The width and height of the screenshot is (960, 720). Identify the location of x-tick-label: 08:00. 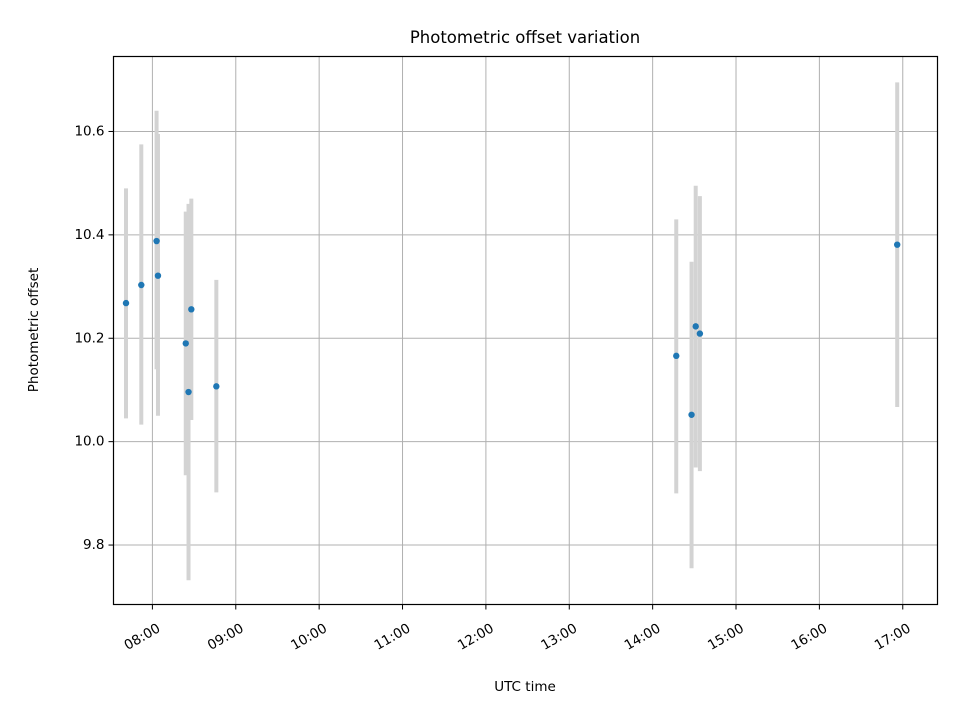
(143, 636).